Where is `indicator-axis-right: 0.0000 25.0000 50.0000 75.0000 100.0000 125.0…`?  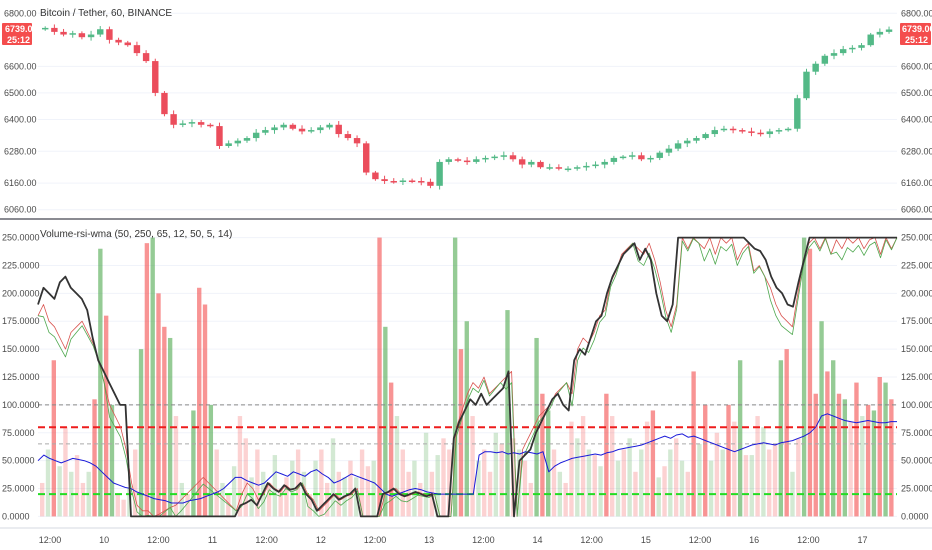 indicator-axis-right: 0.0000 25.0000 50.0000 75.0000 100.0000 125.0… is located at coordinates (916, 377).